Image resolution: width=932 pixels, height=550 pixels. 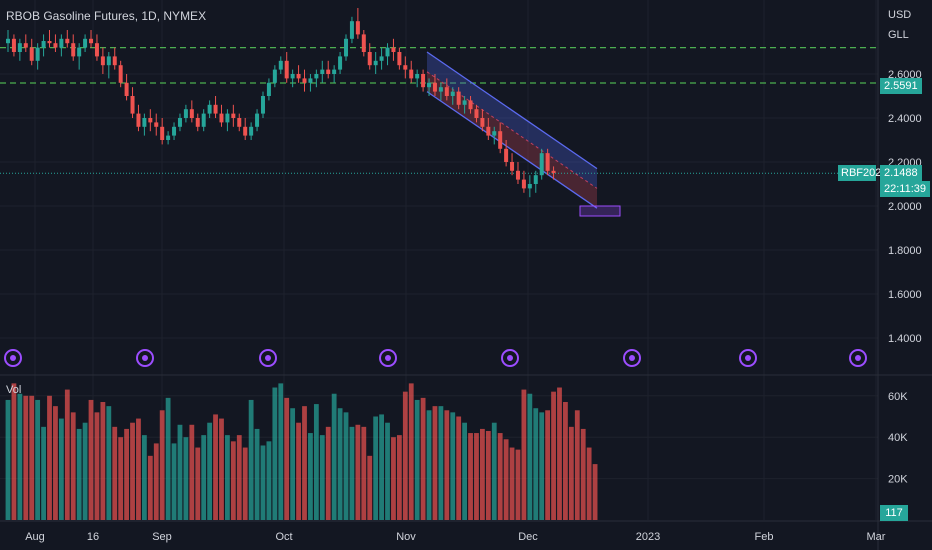 I want to click on time-tick-label: Mar, so click(x=876, y=537).